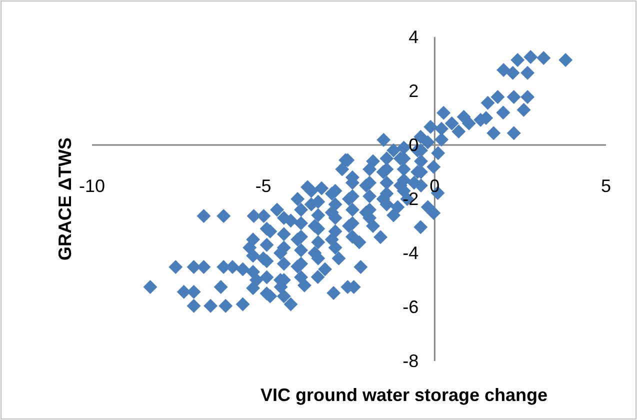 This screenshot has height=420, width=637. What do you see at coordinates (65, 199) in the screenshot?
I see `y-axis-title: GRACE ΔTWS` at bounding box center [65, 199].